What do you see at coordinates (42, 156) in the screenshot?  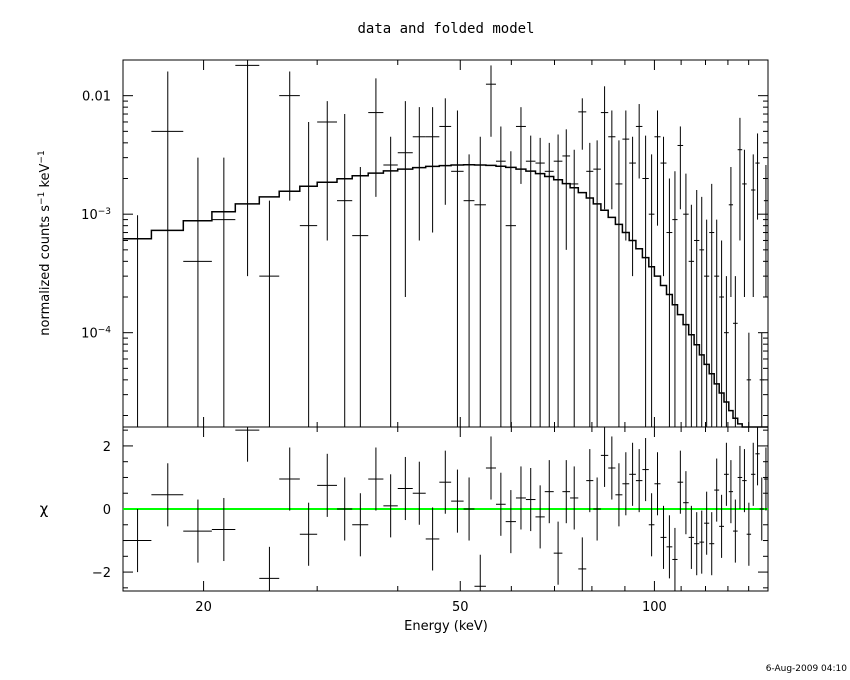 I see `y-label-exp2: −1` at bounding box center [42, 156].